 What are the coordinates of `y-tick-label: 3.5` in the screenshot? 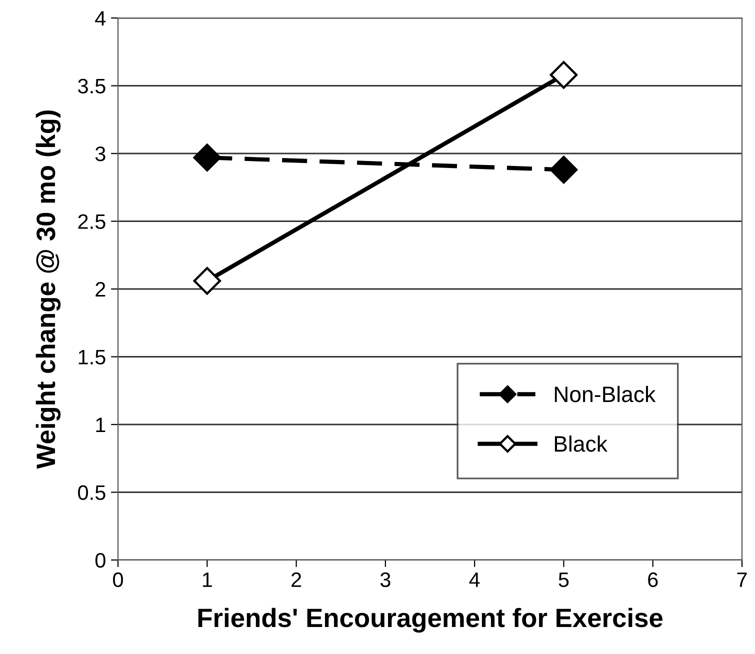 It's located at (92, 86).